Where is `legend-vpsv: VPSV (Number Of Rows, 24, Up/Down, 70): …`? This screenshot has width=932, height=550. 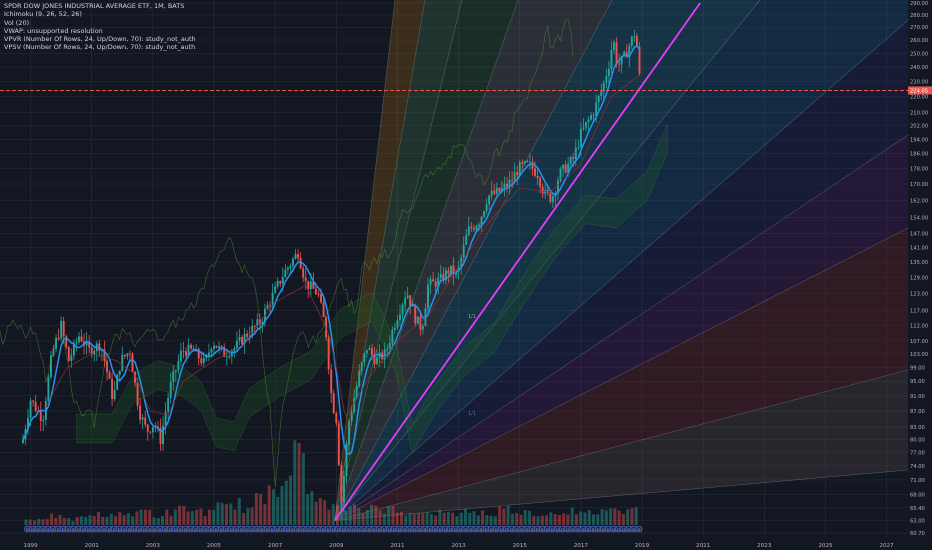 legend-vpsv: VPSV (Number Of Rows, 24, Up/Down, 70): … is located at coordinates (100, 47).